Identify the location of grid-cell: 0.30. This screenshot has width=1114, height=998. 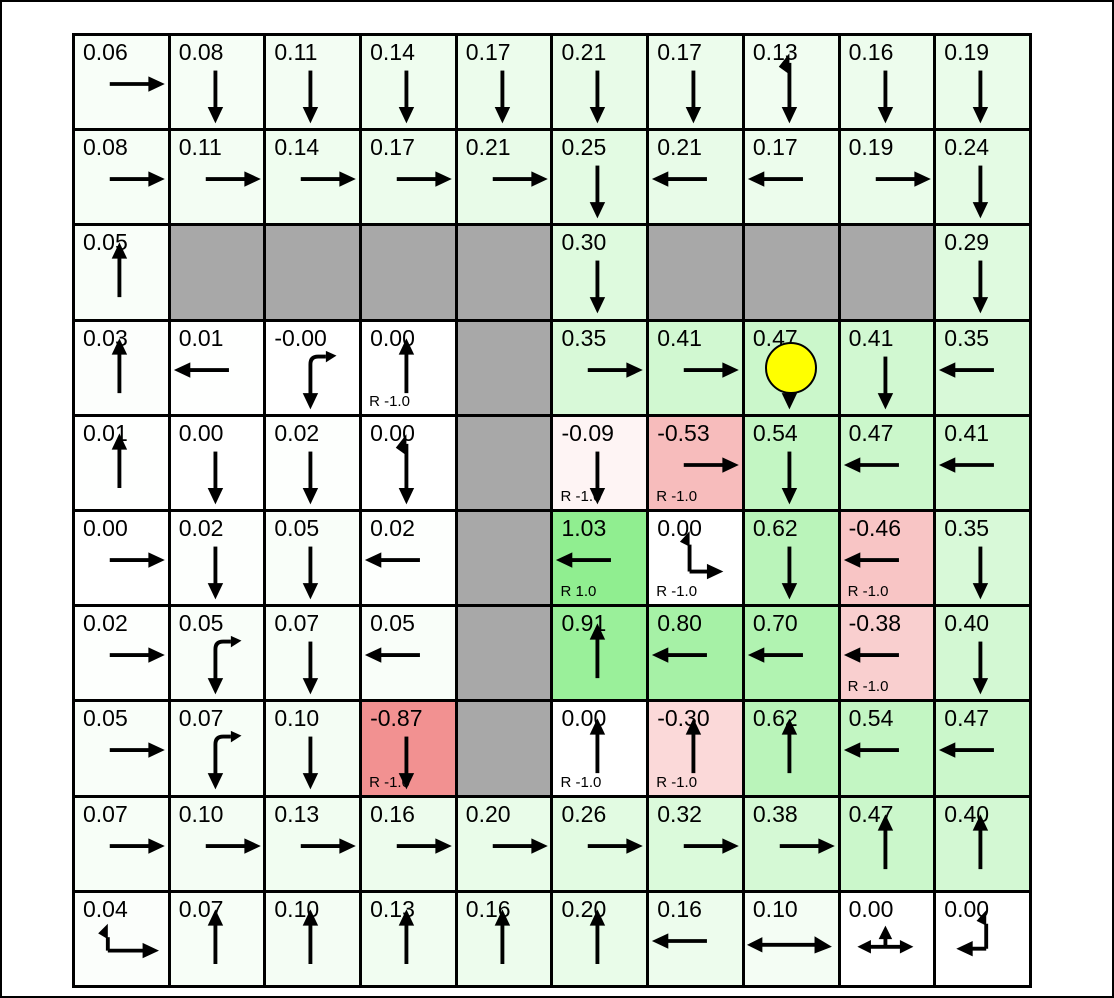
(600, 272).